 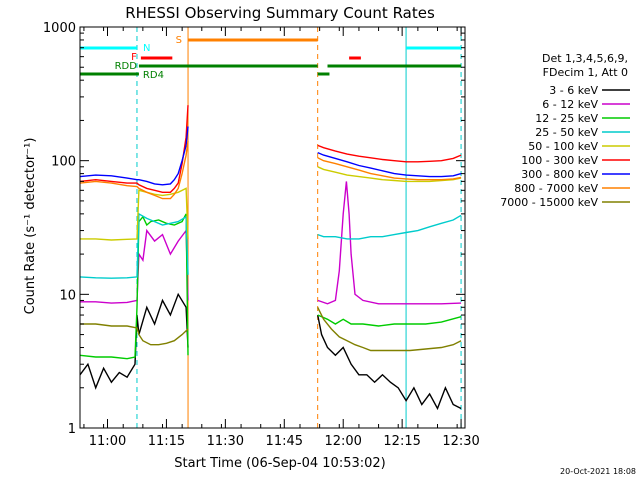 I want to click on x-tick-label-3: 11:45, so click(x=284, y=441).